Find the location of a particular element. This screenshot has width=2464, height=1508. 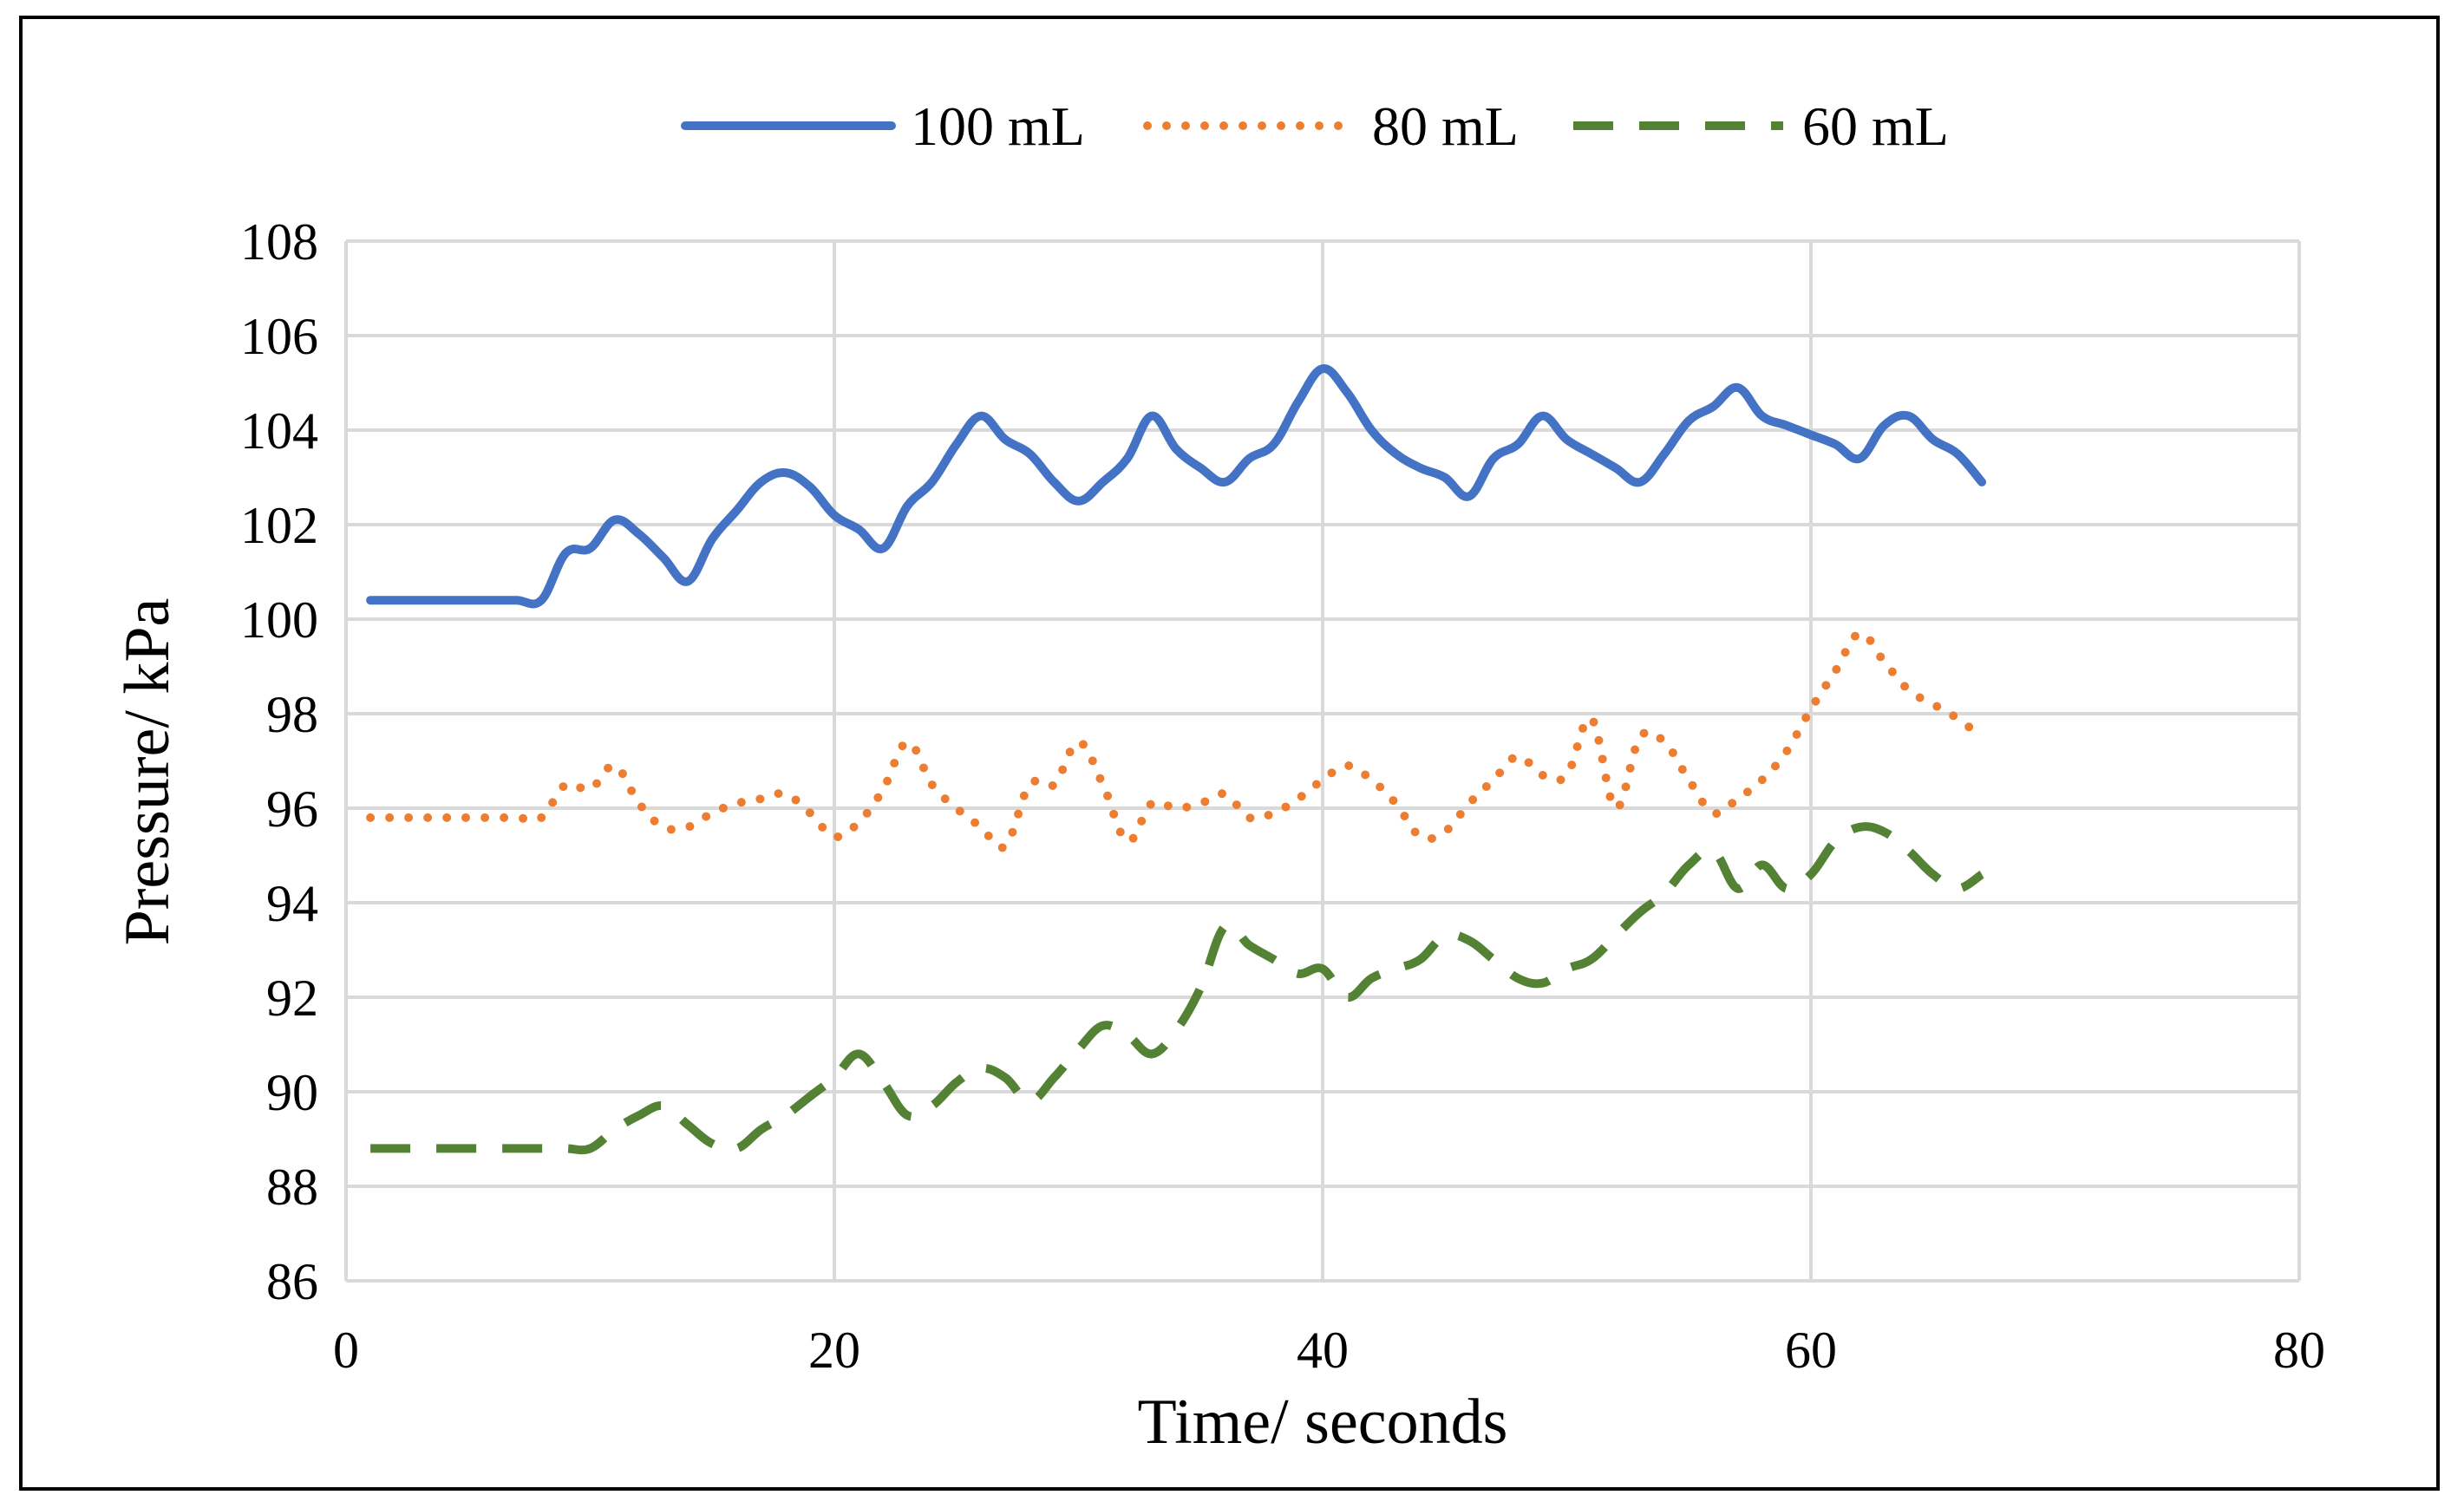

x-tick-label: 40 is located at coordinates (1323, 1350).